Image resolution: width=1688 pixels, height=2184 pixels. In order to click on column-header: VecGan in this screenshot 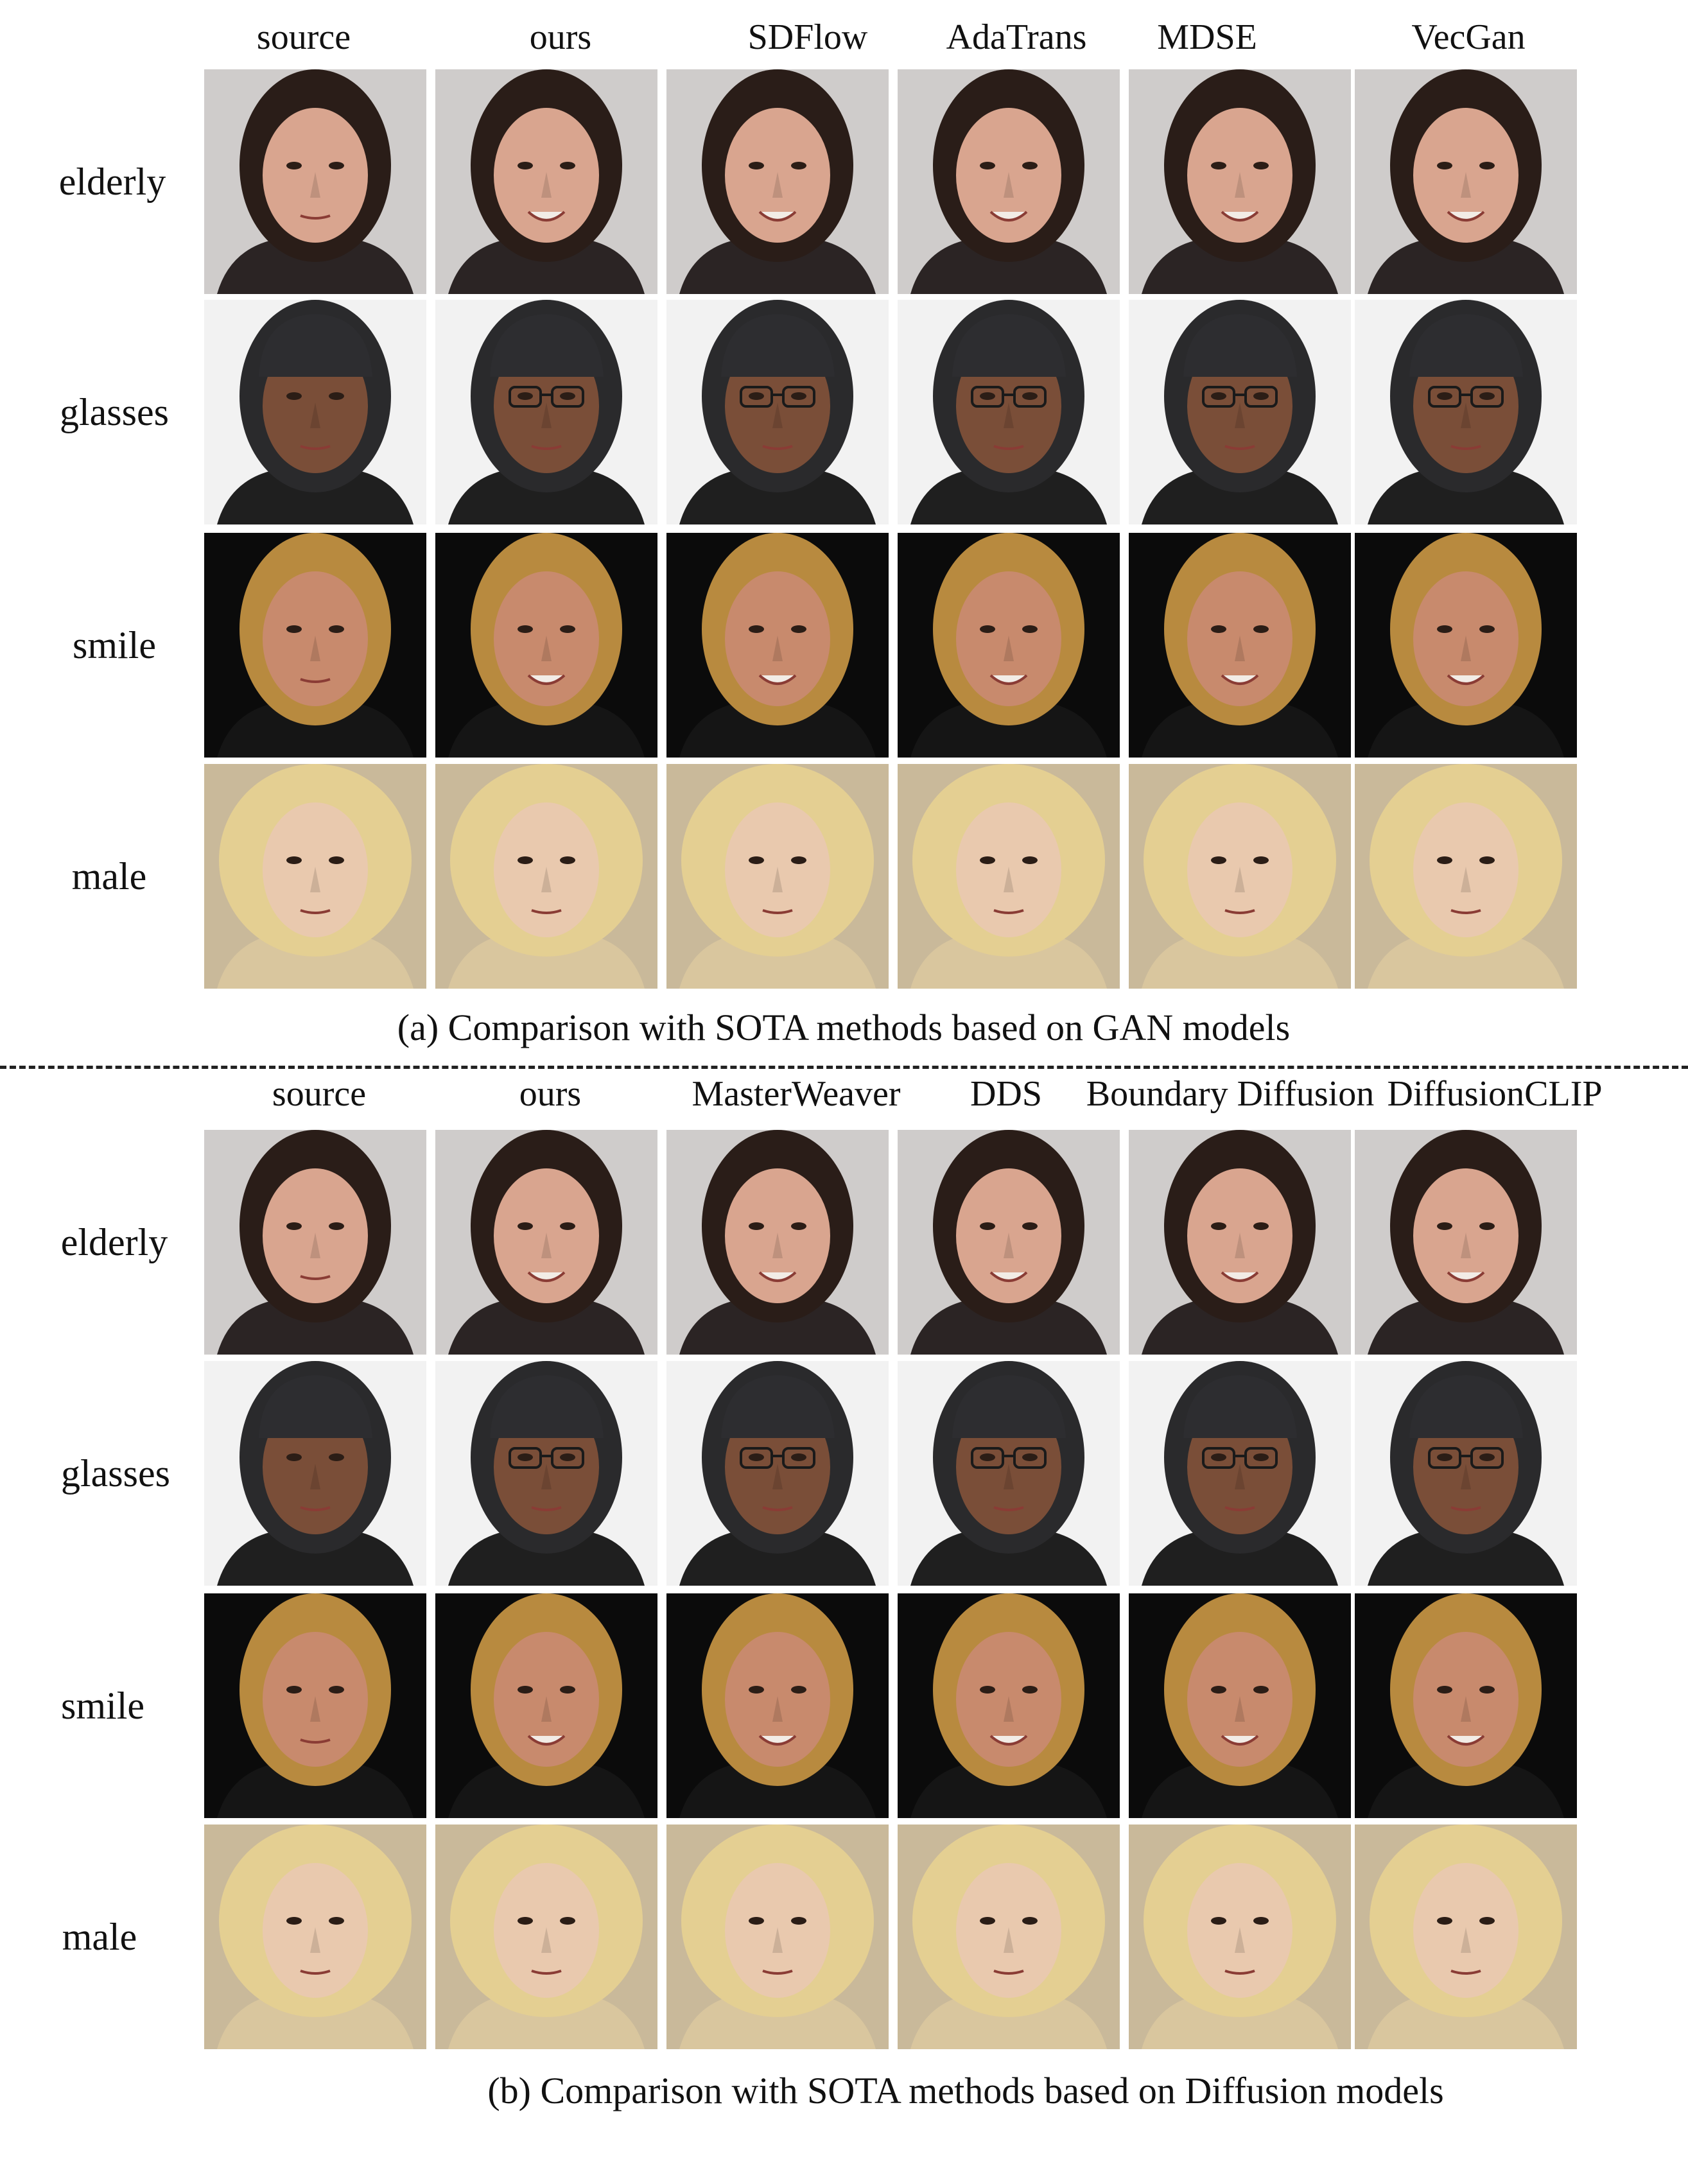, I will do `click(1468, 37)`.